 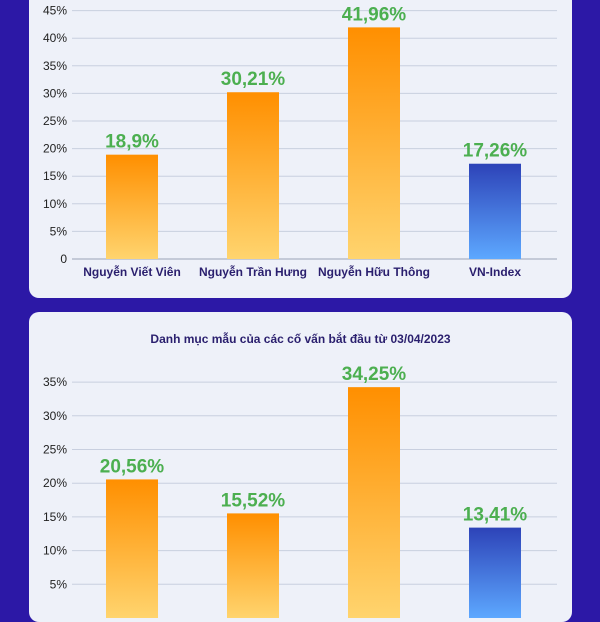 I want to click on x-tick-label: Nguyễn Trần Hưng, so click(x=253, y=271).